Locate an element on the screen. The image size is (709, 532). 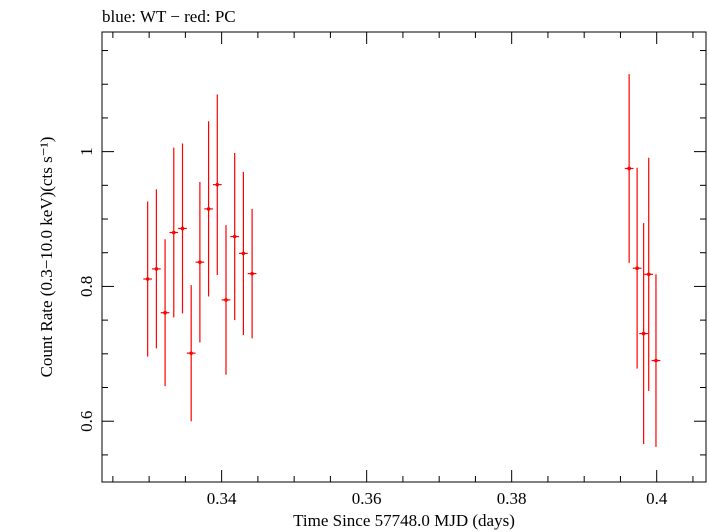
x-tick-label: 0.36 is located at coordinates (367, 498).